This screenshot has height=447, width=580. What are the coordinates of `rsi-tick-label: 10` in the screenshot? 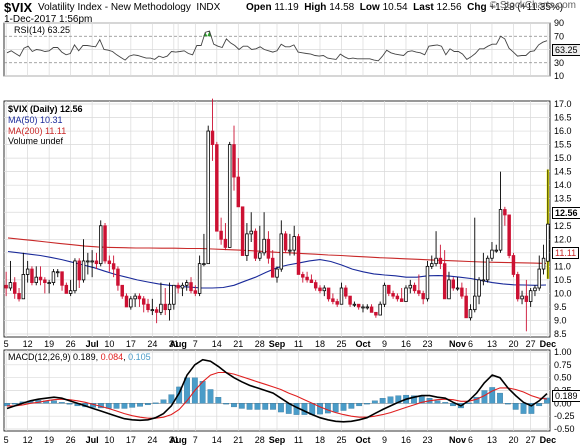 It's located at (559, 76).